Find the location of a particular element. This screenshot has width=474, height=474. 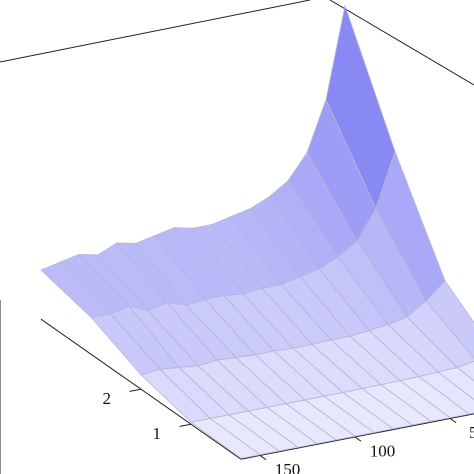

y-tick-label: 1 is located at coordinates (157, 433).